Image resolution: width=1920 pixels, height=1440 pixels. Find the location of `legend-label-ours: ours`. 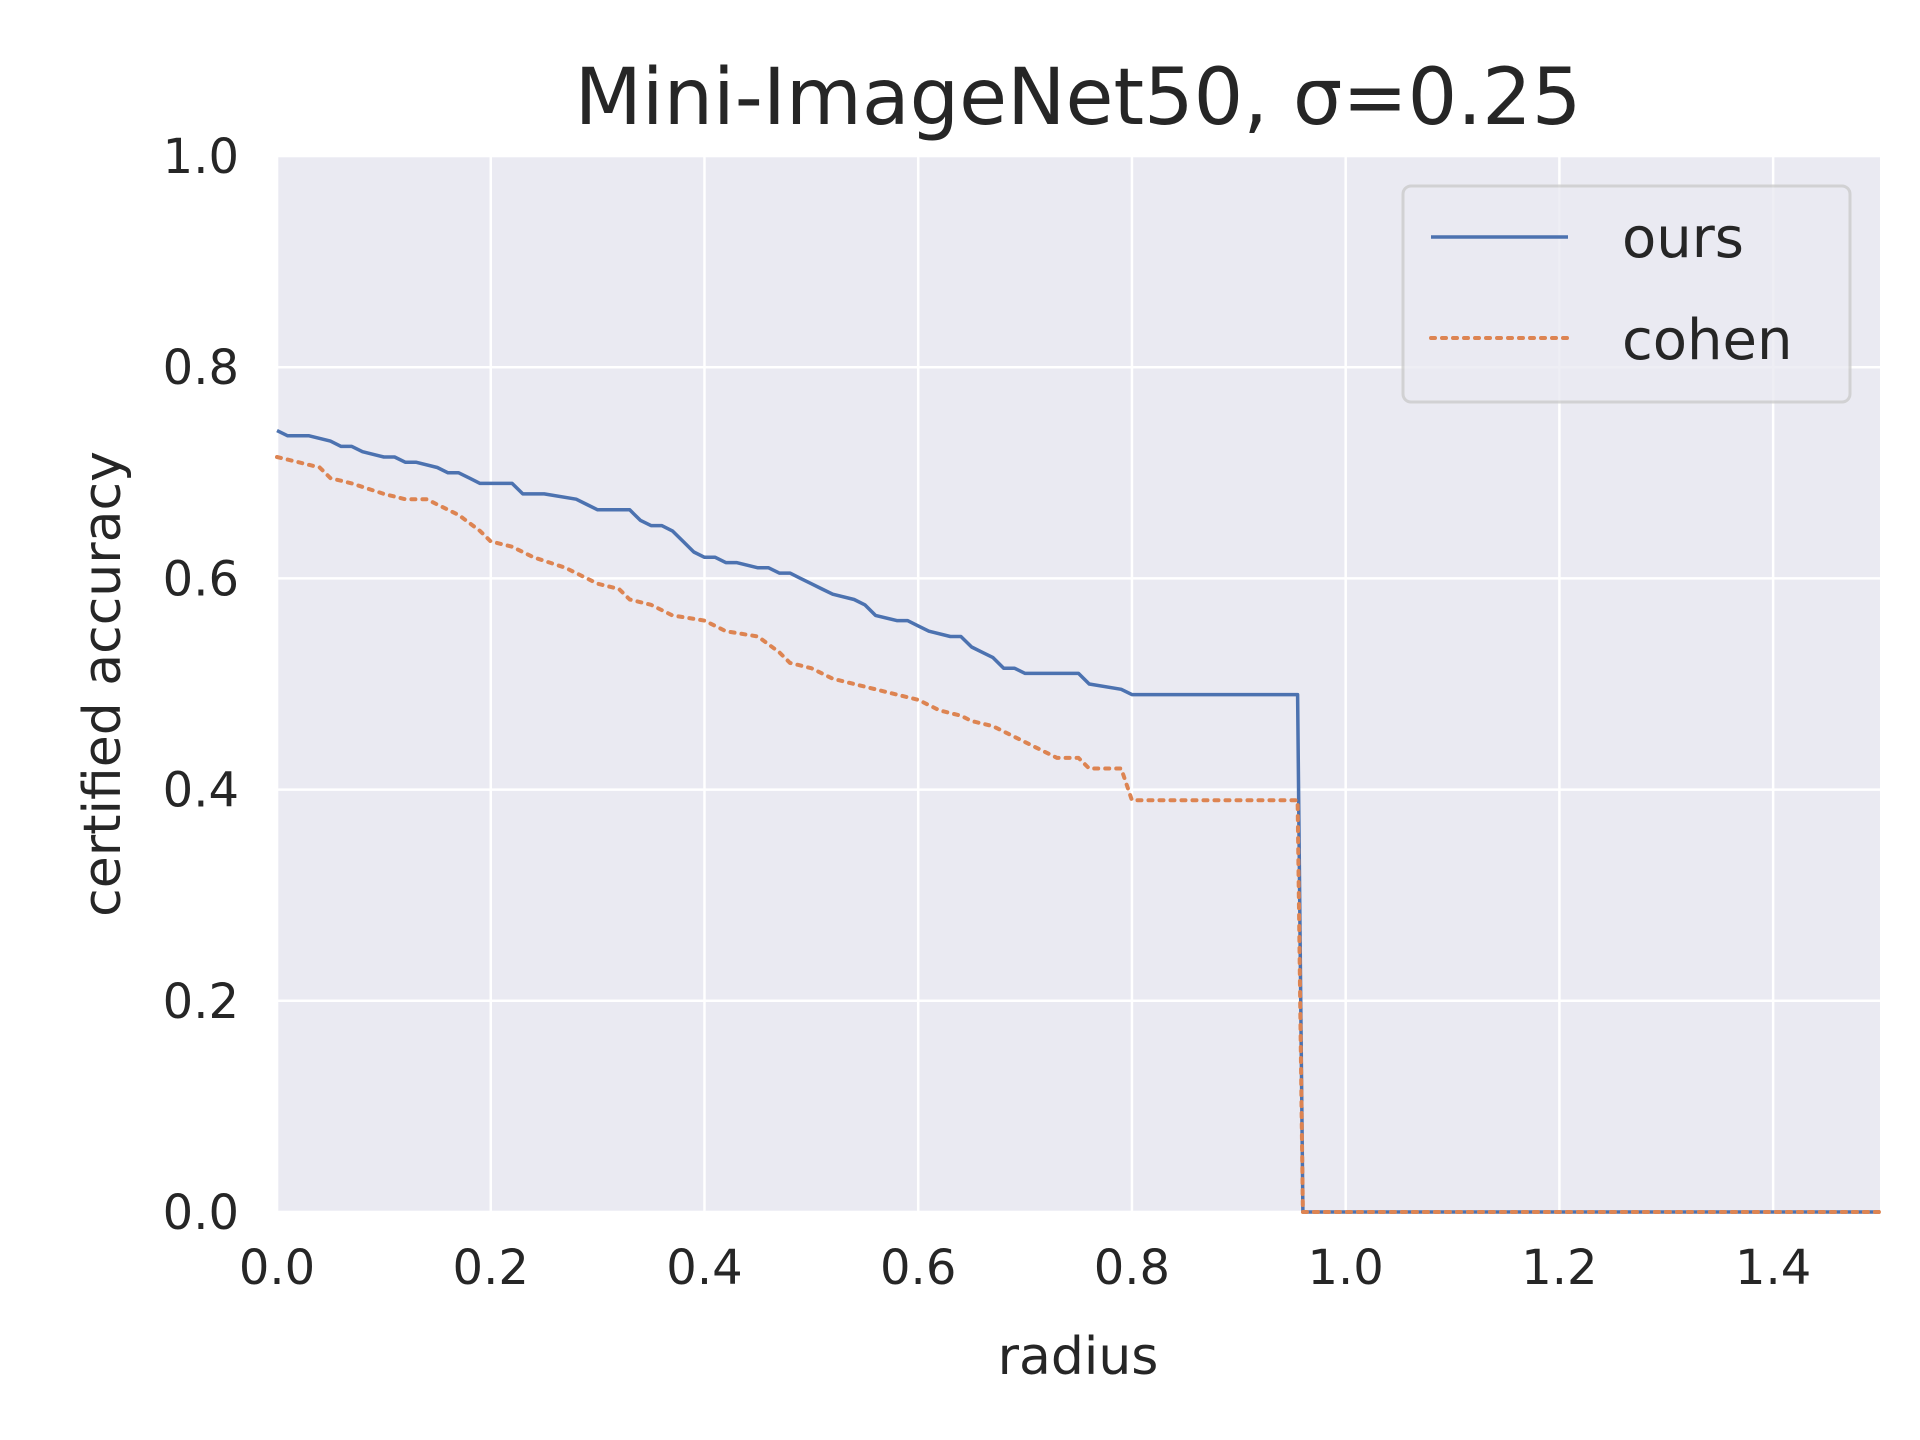

legend-label-ours: ours is located at coordinates (1683, 238).